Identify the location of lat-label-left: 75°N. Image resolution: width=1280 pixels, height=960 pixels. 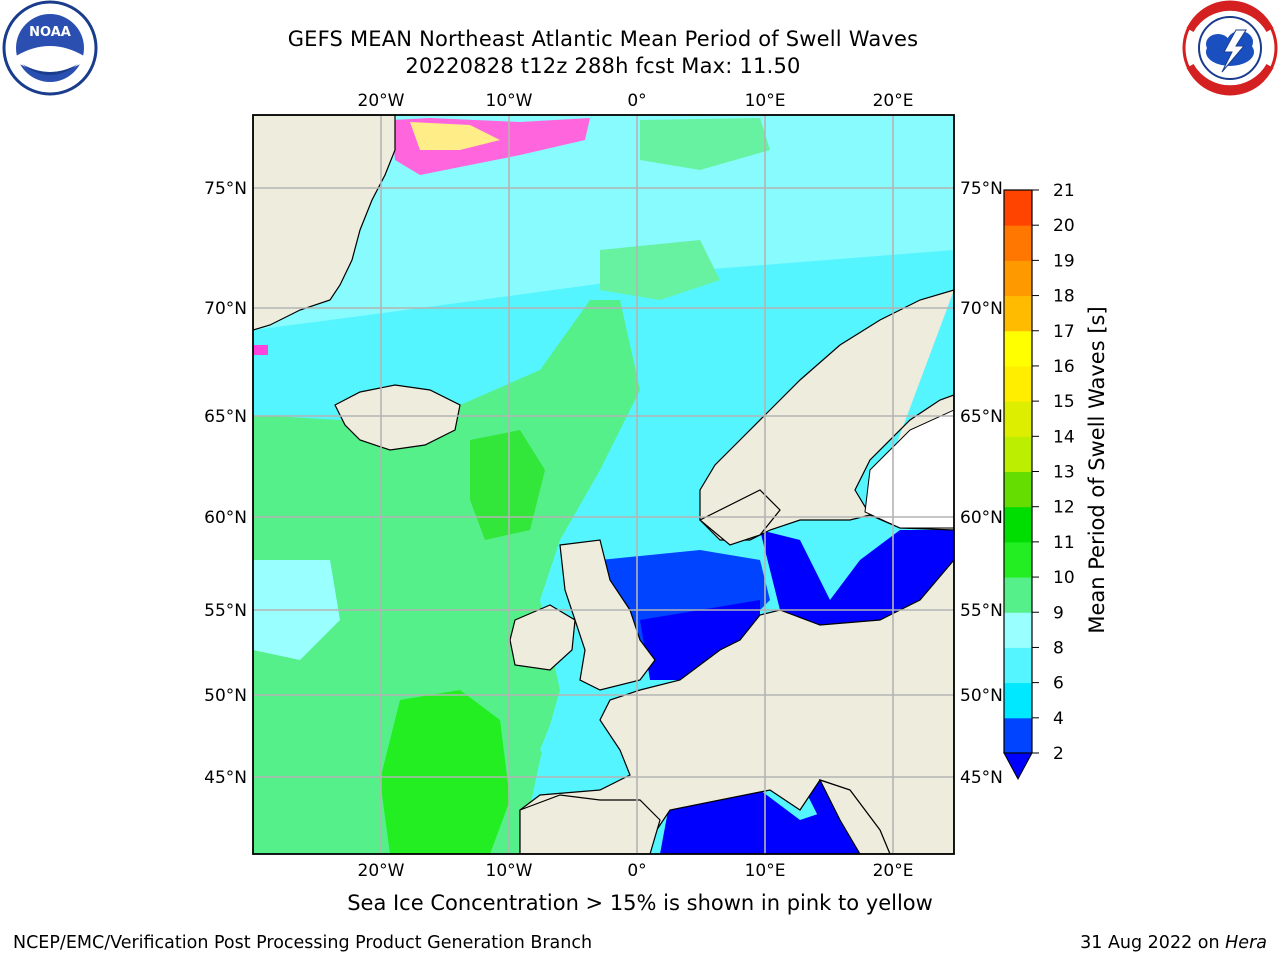
(225, 189).